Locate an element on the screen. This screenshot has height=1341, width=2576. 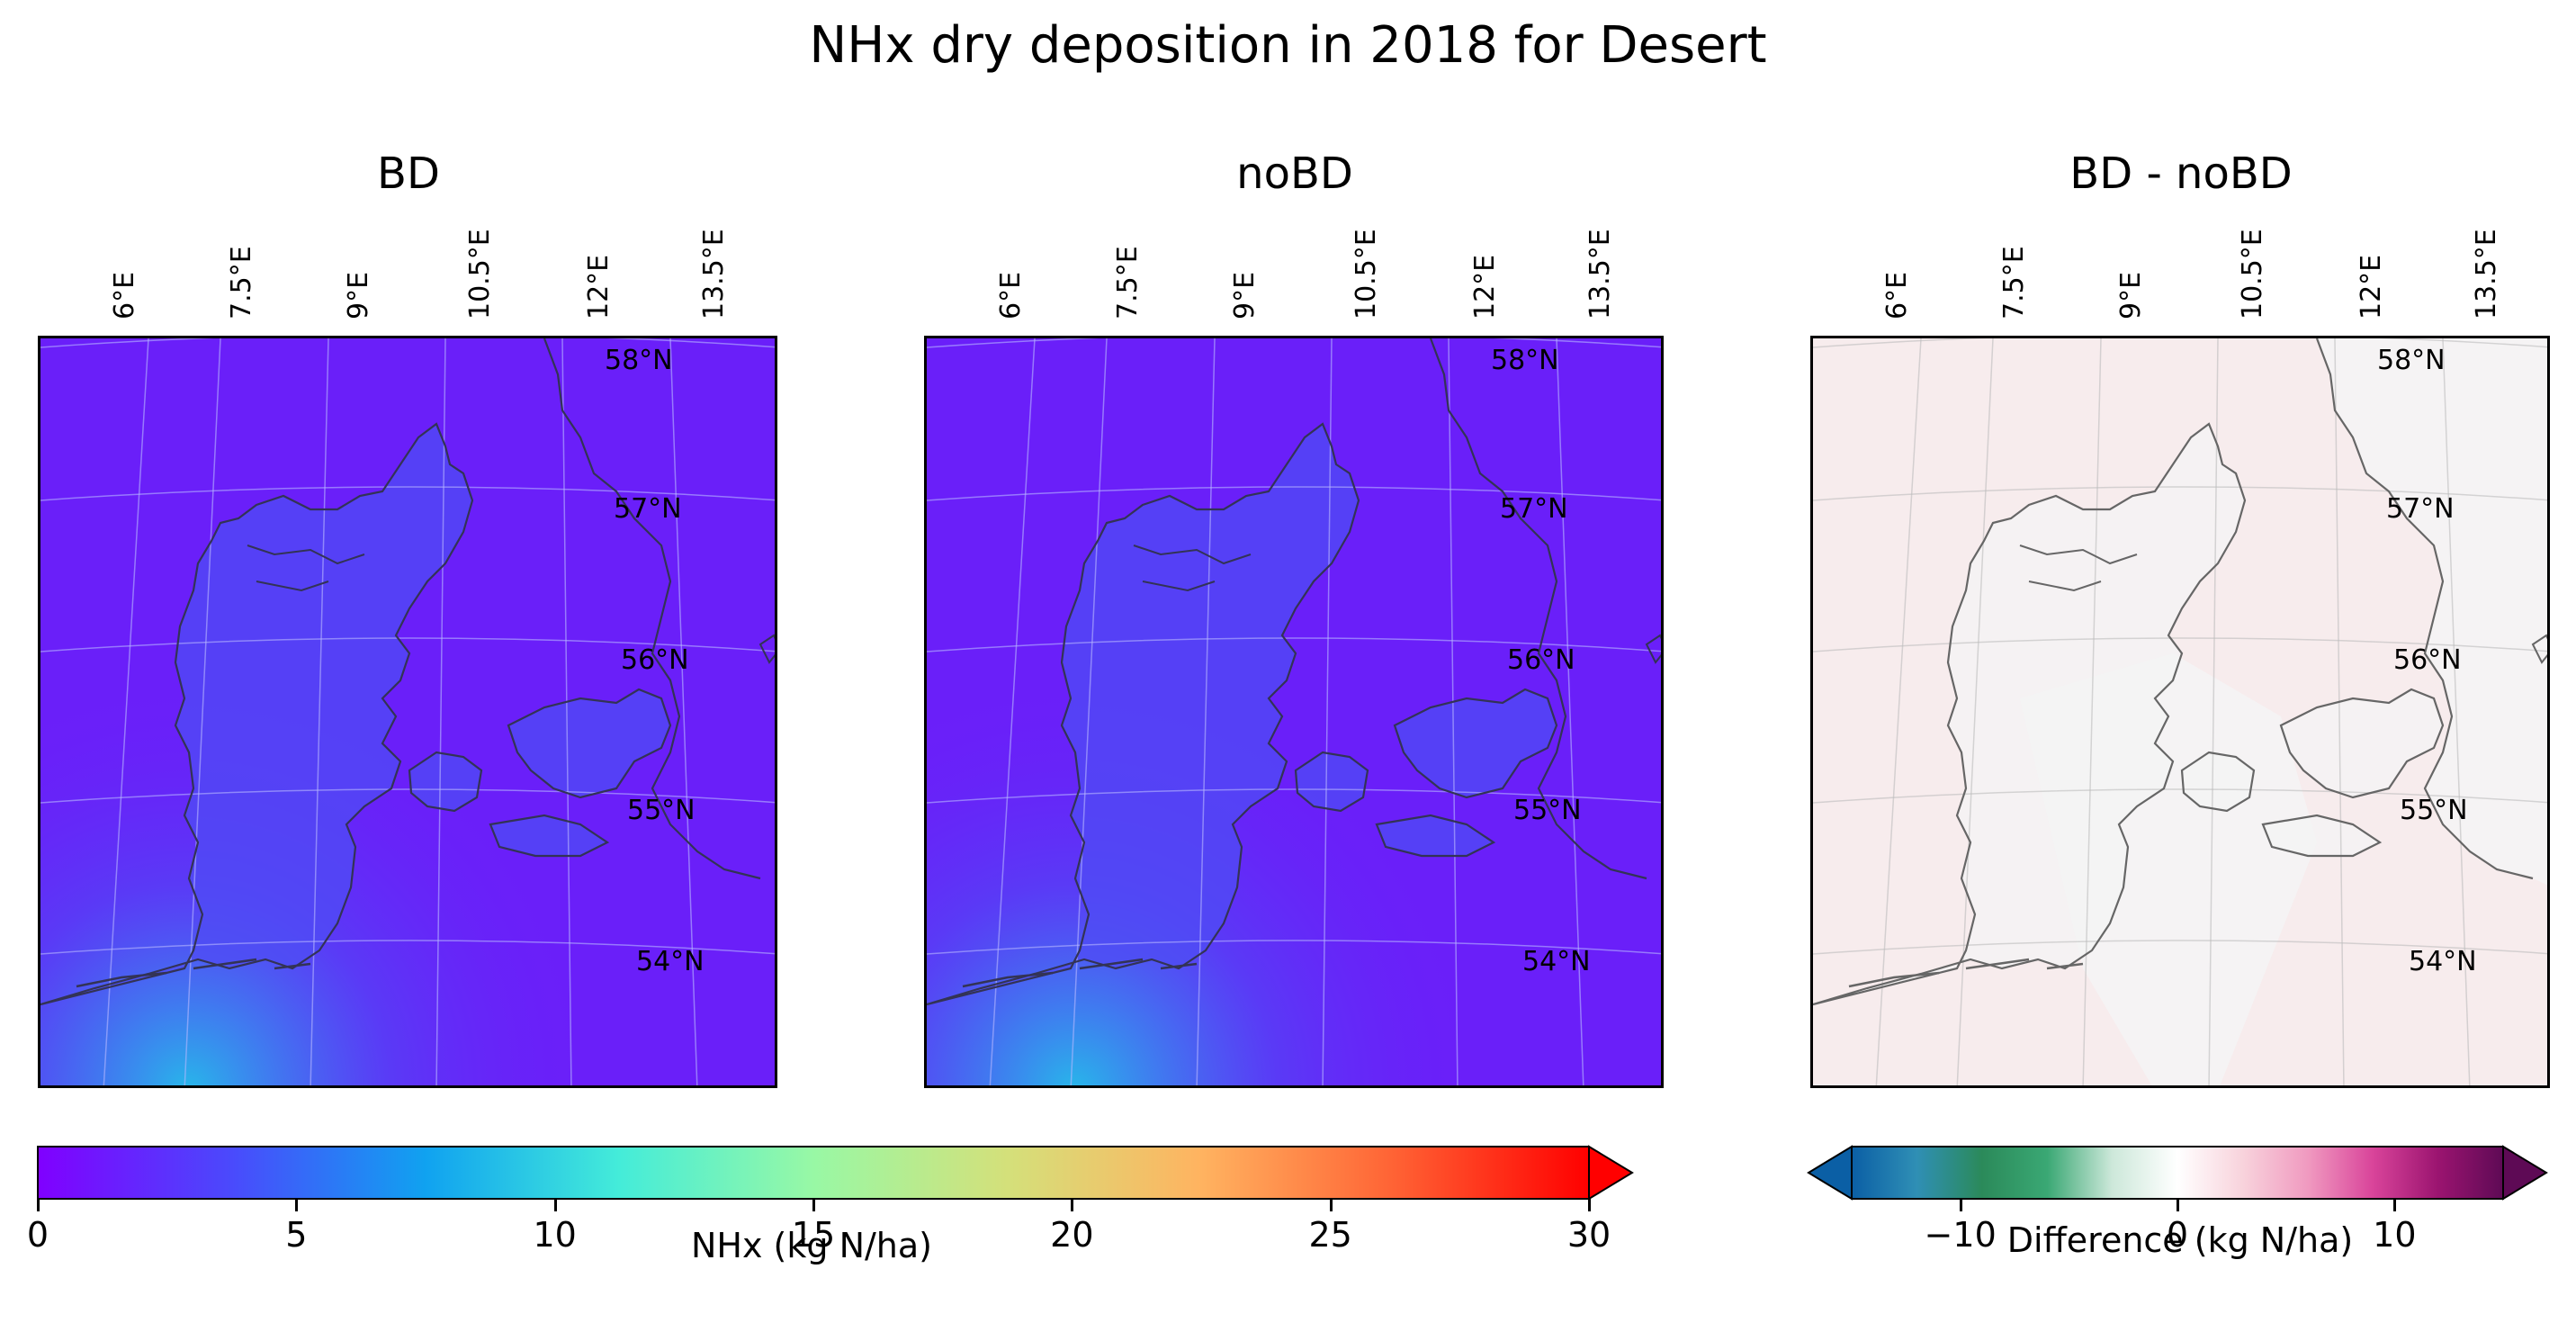
panel-title-bd: BD is located at coordinates (409, 174).